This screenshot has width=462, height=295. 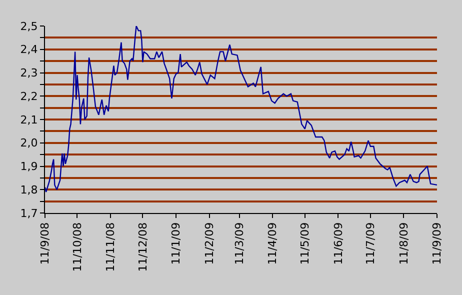 I want to click on y-tick-label: 2,3, so click(x=29, y=73).